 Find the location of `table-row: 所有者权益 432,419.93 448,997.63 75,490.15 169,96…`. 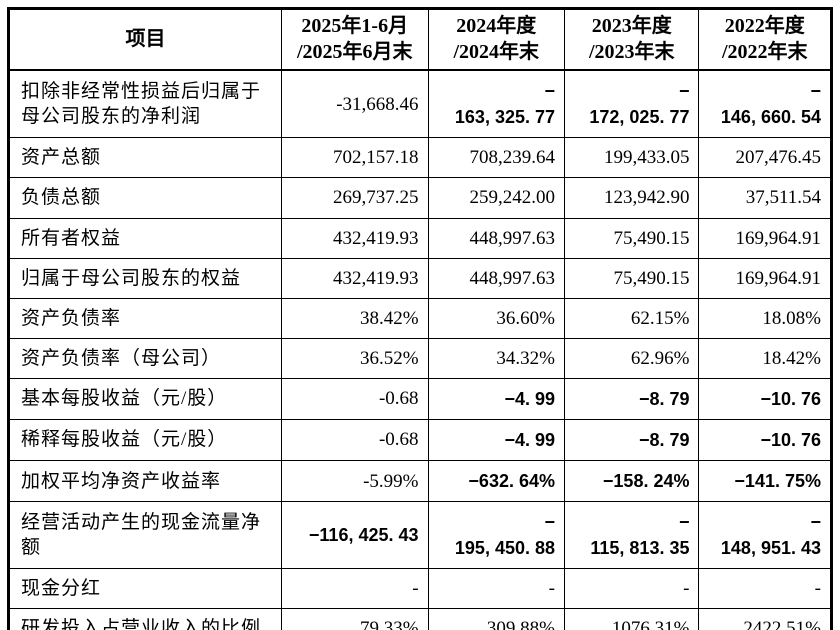

table-row: 所有者权益 432,419.93 448,997.63 75,490.15 169,96… is located at coordinates (420, 238).